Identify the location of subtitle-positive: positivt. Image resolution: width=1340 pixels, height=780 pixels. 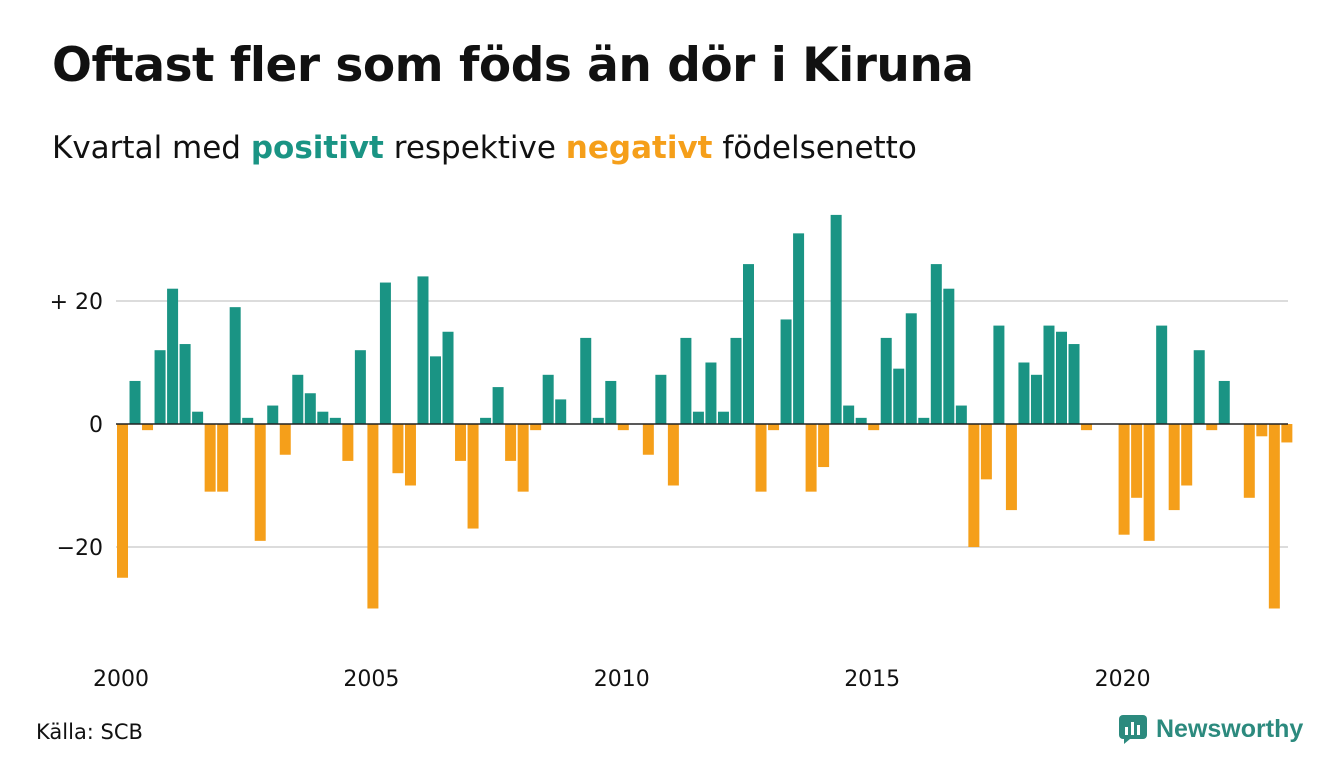
(317, 148).